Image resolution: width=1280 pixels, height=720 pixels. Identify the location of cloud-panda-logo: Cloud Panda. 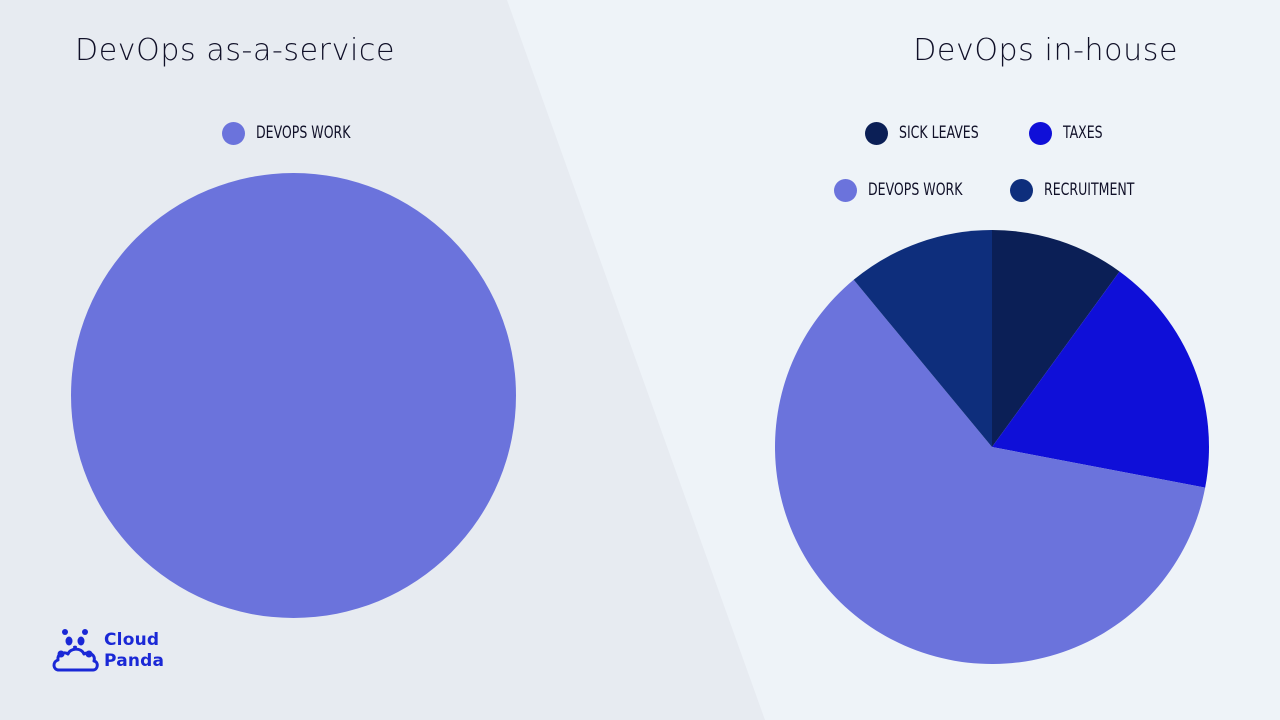
(111, 651).